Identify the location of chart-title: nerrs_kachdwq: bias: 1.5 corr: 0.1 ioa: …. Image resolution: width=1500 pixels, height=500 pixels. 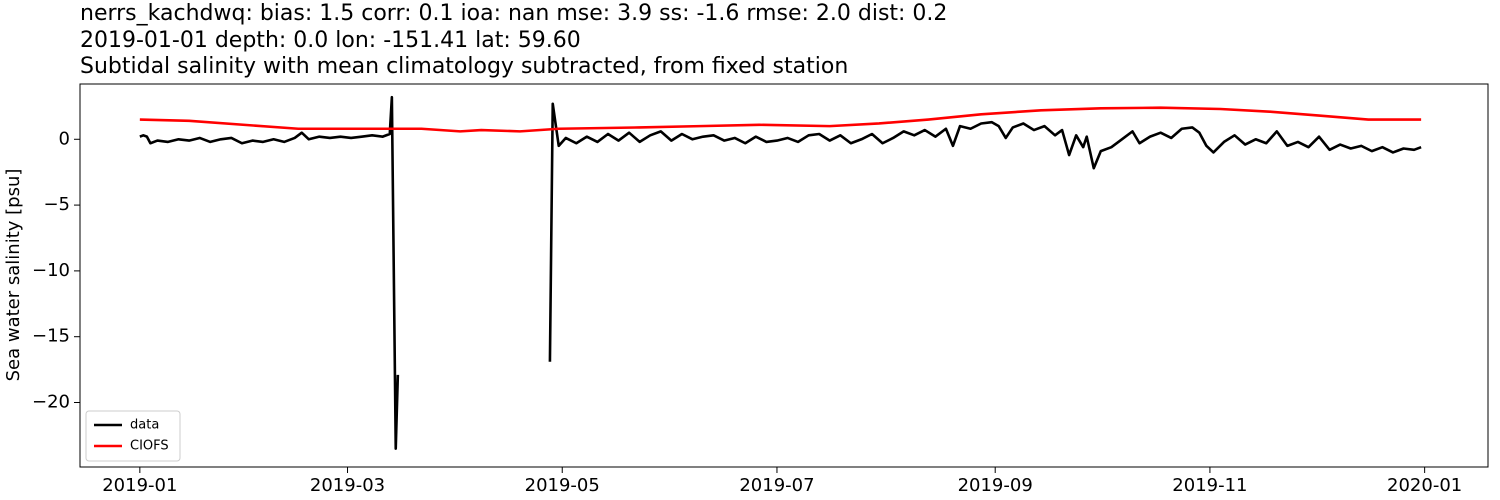
(513, 13).